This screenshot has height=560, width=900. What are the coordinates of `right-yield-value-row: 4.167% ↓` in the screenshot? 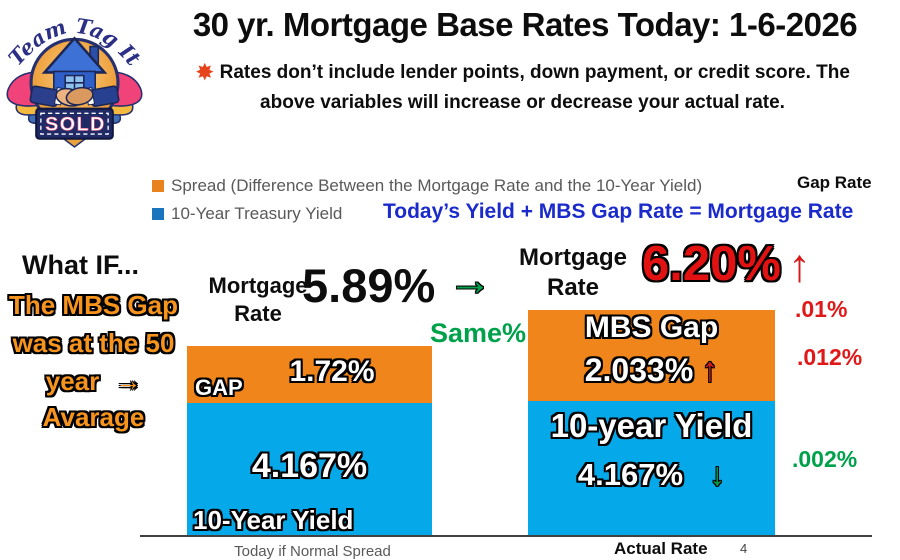 It's located at (651, 474).